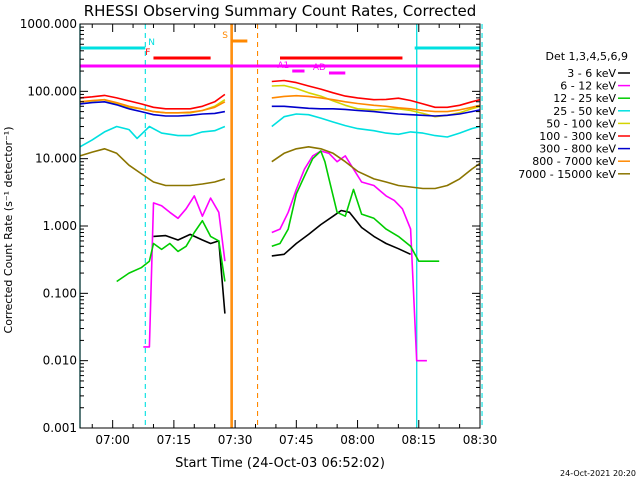 This screenshot has width=640, height=480. What do you see at coordinates (235, 440) in the screenshot?
I see `x-tick-label: 07:30` at bounding box center [235, 440].